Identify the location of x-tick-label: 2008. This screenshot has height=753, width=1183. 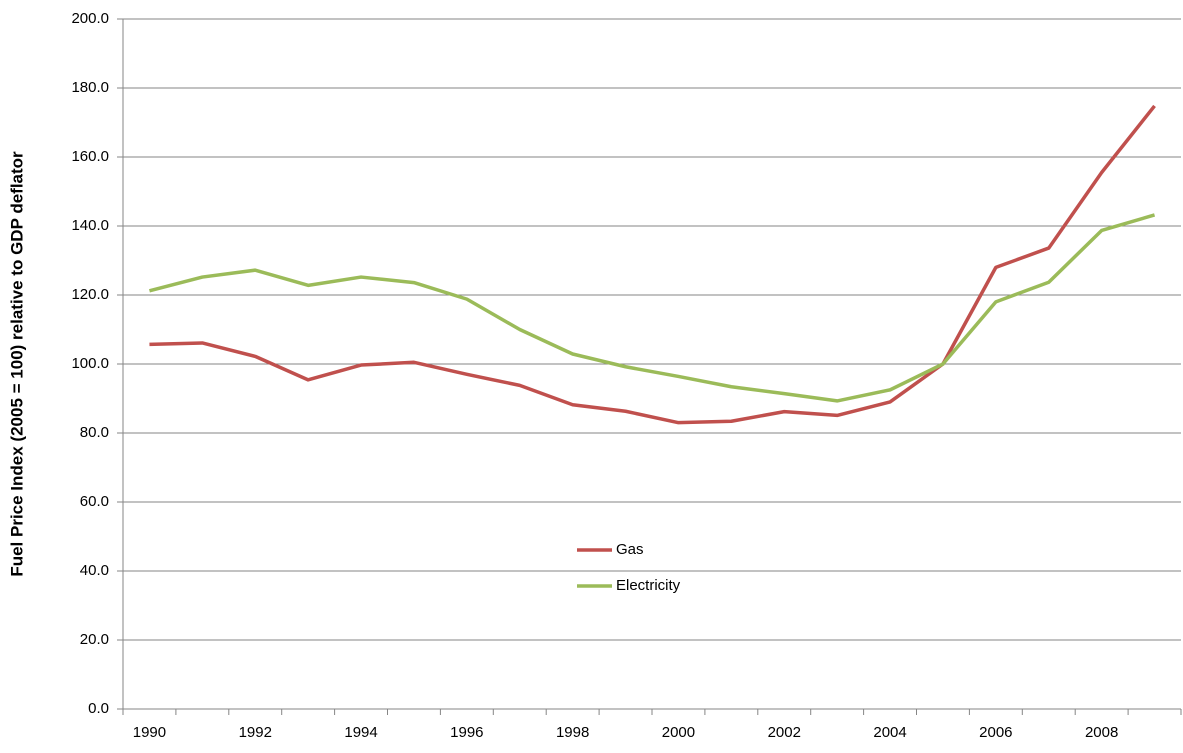
(1101, 732).